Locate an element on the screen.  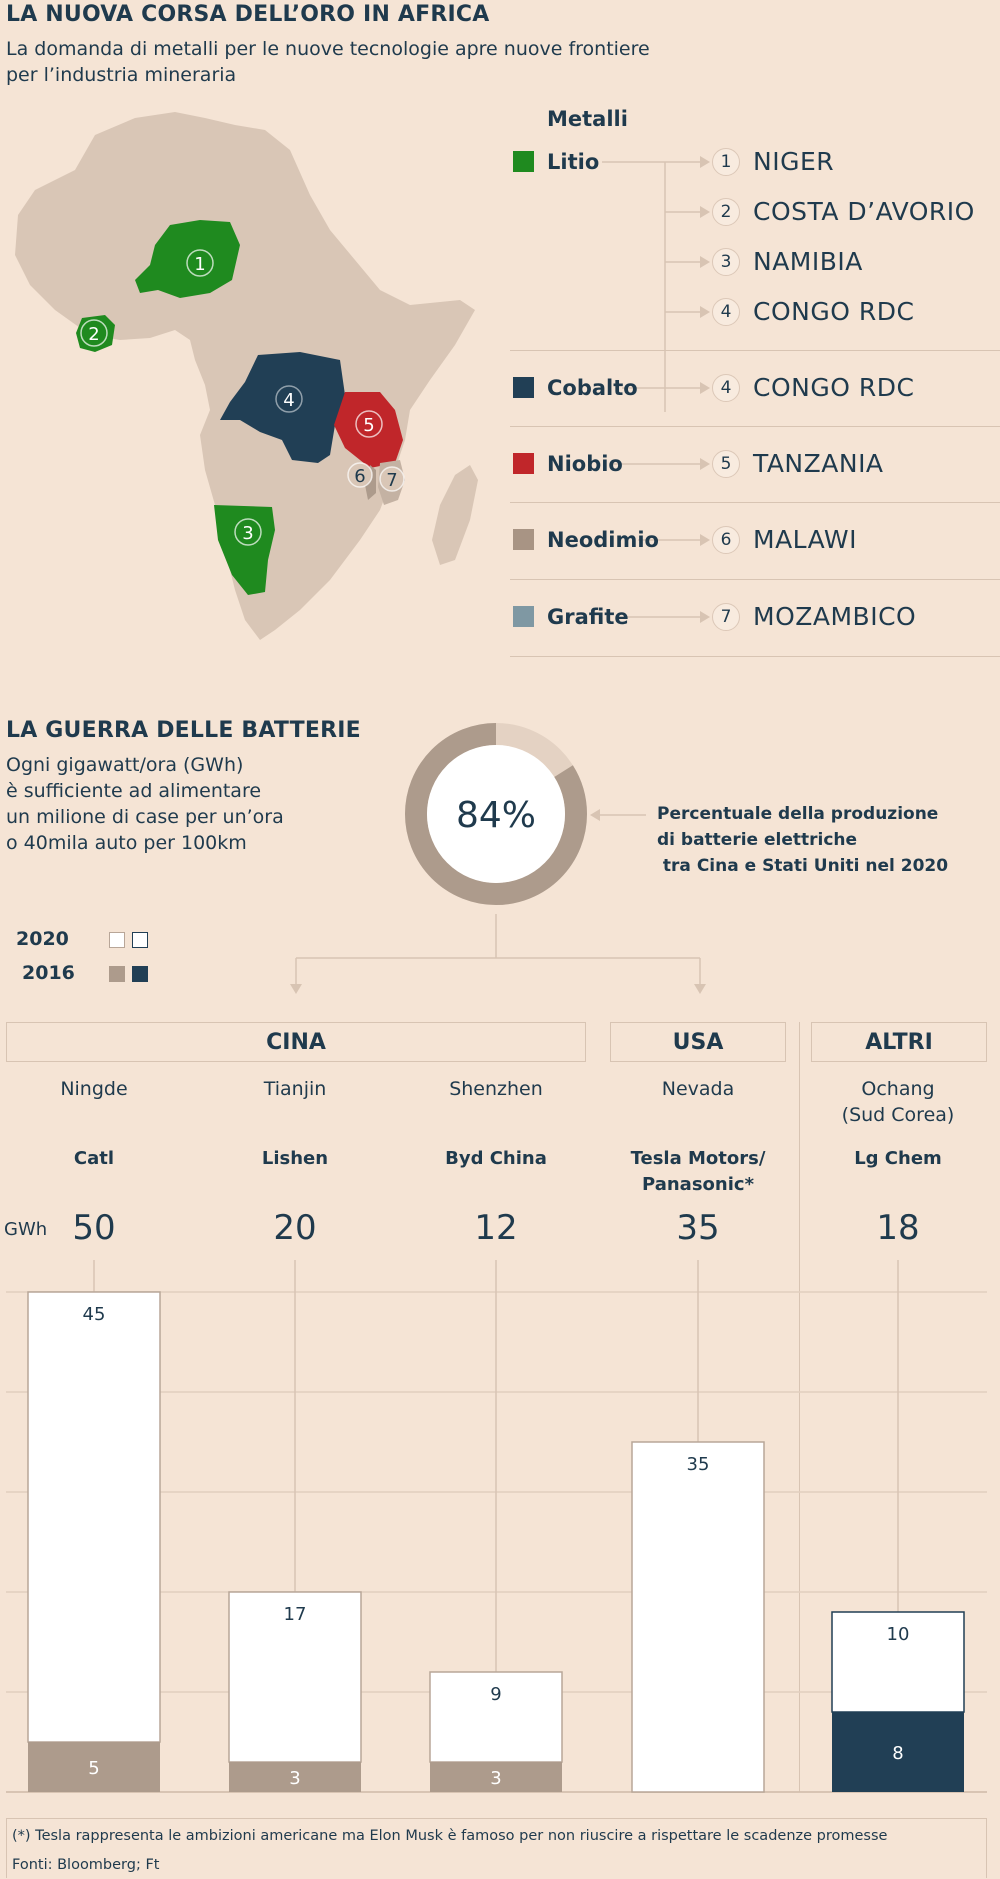
total-ochang: 18 is located at coordinates (898, 1228).